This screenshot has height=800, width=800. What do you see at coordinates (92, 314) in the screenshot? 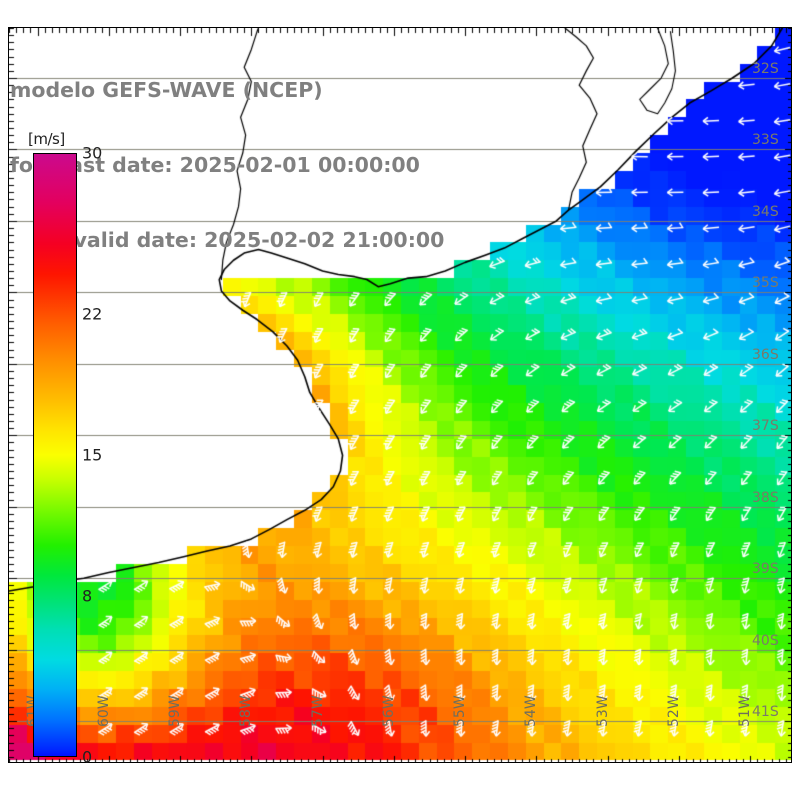
I see `colorbar-tick-22: 22` at bounding box center [92, 314].